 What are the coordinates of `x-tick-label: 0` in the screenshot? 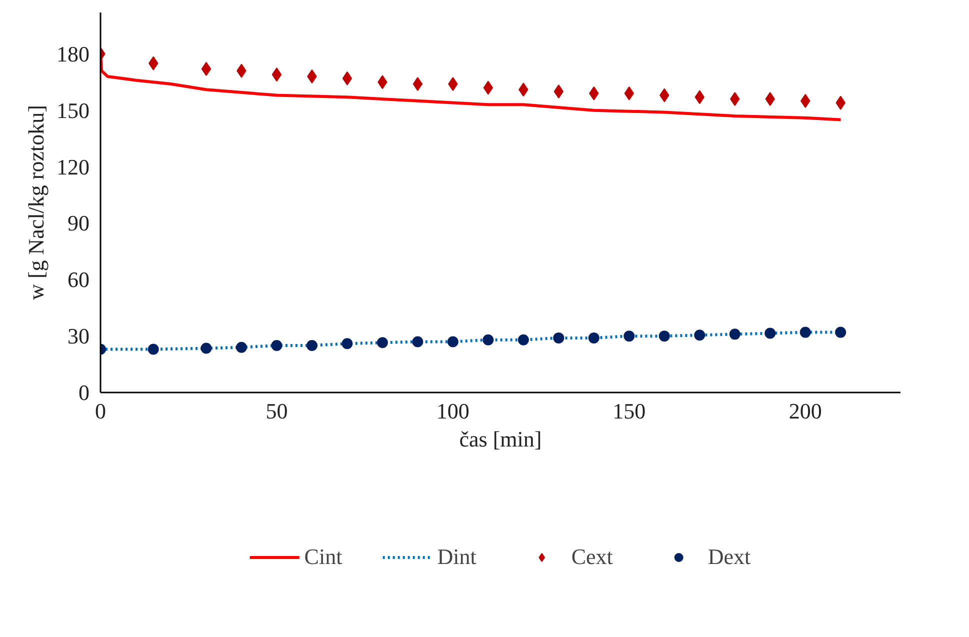 It's located at (100, 411).